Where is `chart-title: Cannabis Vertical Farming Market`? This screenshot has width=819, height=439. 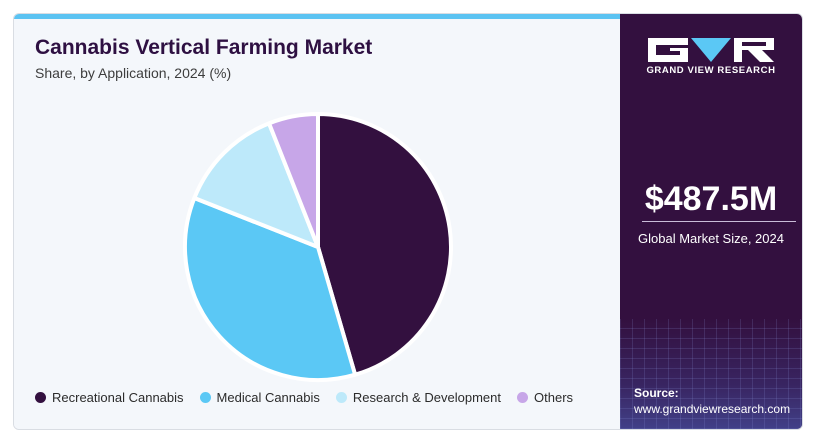 chart-title: Cannabis Vertical Farming Market is located at coordinates (204, 47).